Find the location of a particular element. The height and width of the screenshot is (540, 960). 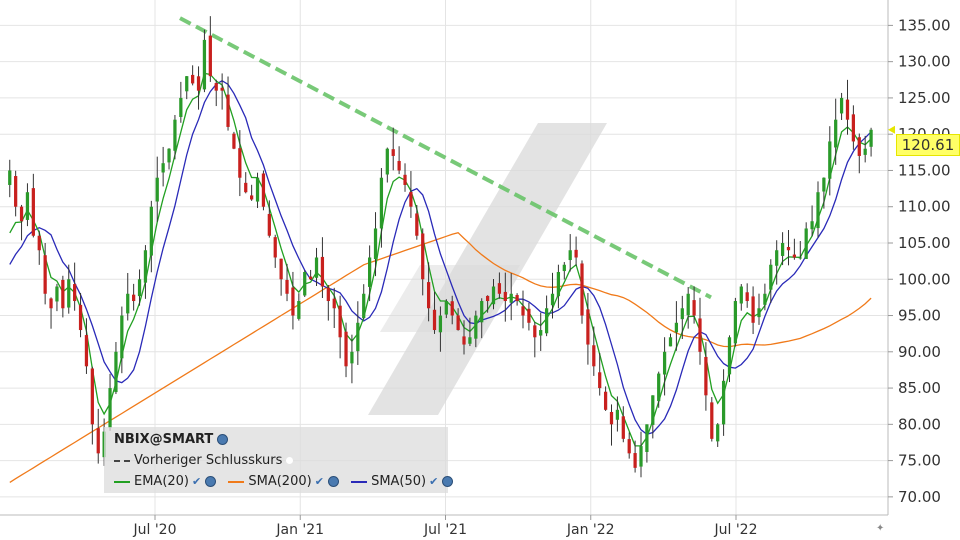

visibility-dot-icon is located at coordinates (290, 460).